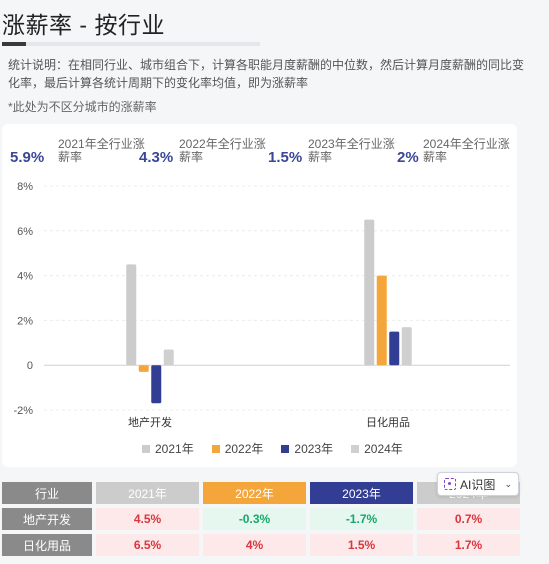 This screenshot has height=564, width=549. I want to click on stat-label: 2022年全行业涨薪率, so click(222, 150).